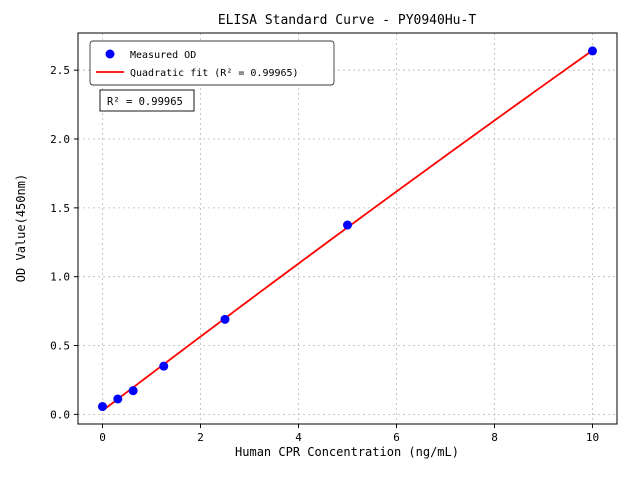 The image size is (640, 485). I want to click on y-tick-label: 0.5, so click(60, 346).